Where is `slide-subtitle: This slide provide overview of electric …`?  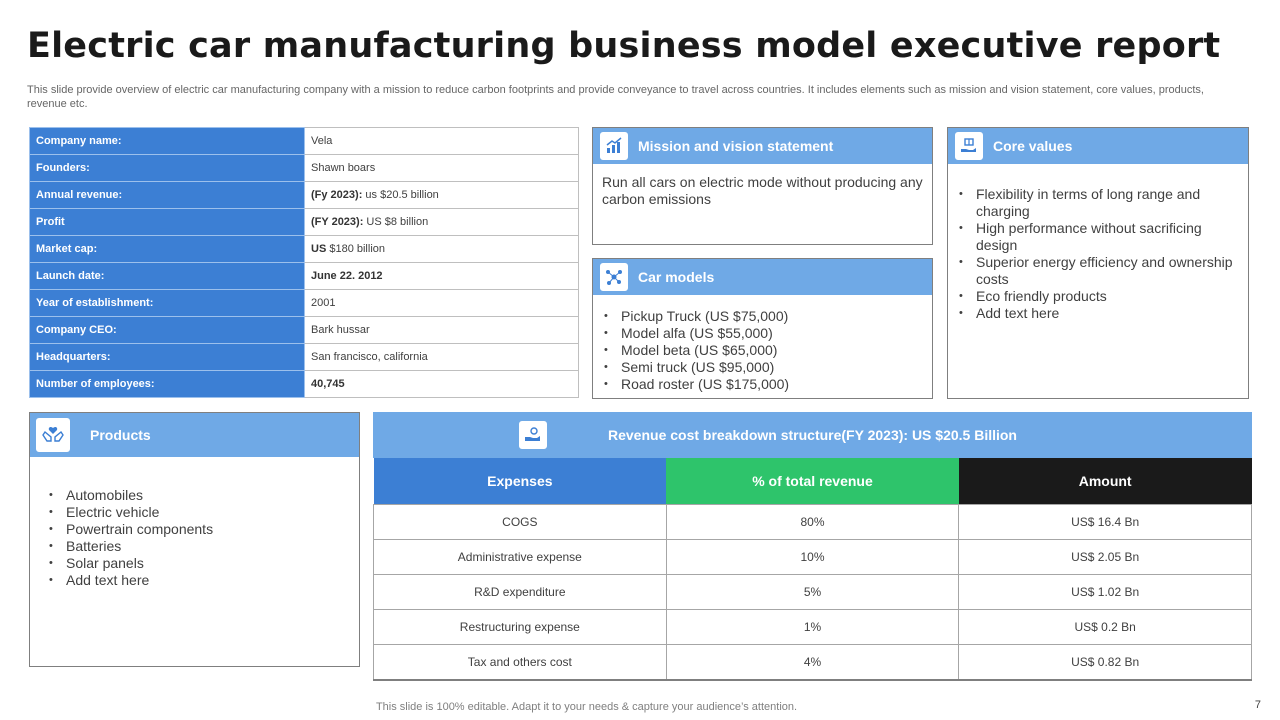 slide-subtitle: This slide provide overview of electric … is located at coordinates (615, 97).